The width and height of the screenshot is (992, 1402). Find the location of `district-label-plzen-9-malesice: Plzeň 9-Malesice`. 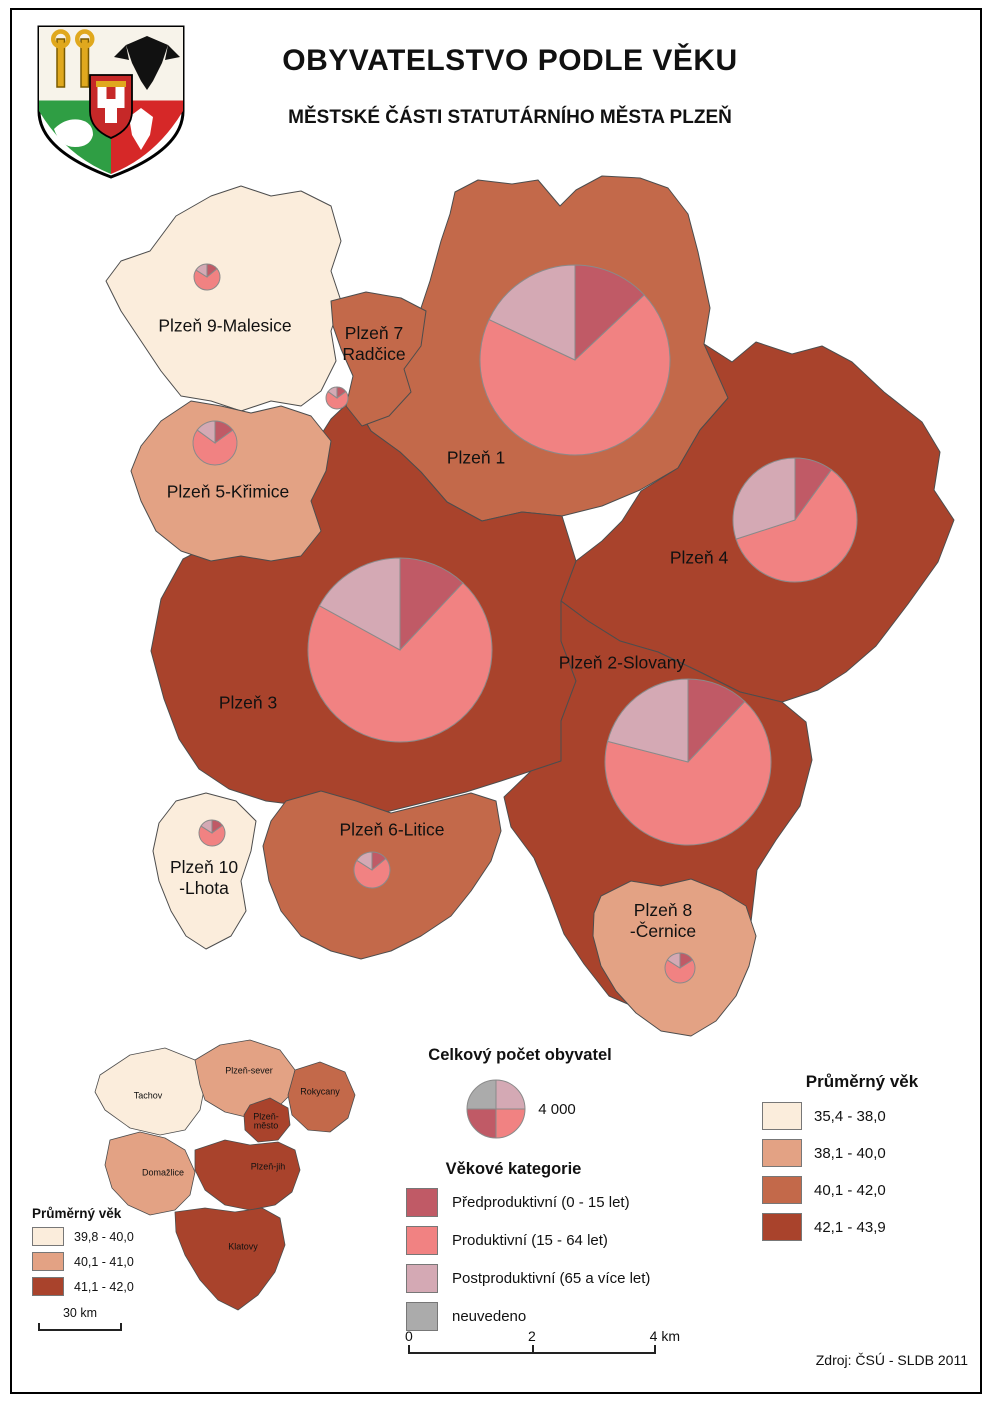

district-label-plzen-9-malesice: Plzeň 9-Malesice is located at coordinates (225, 325).